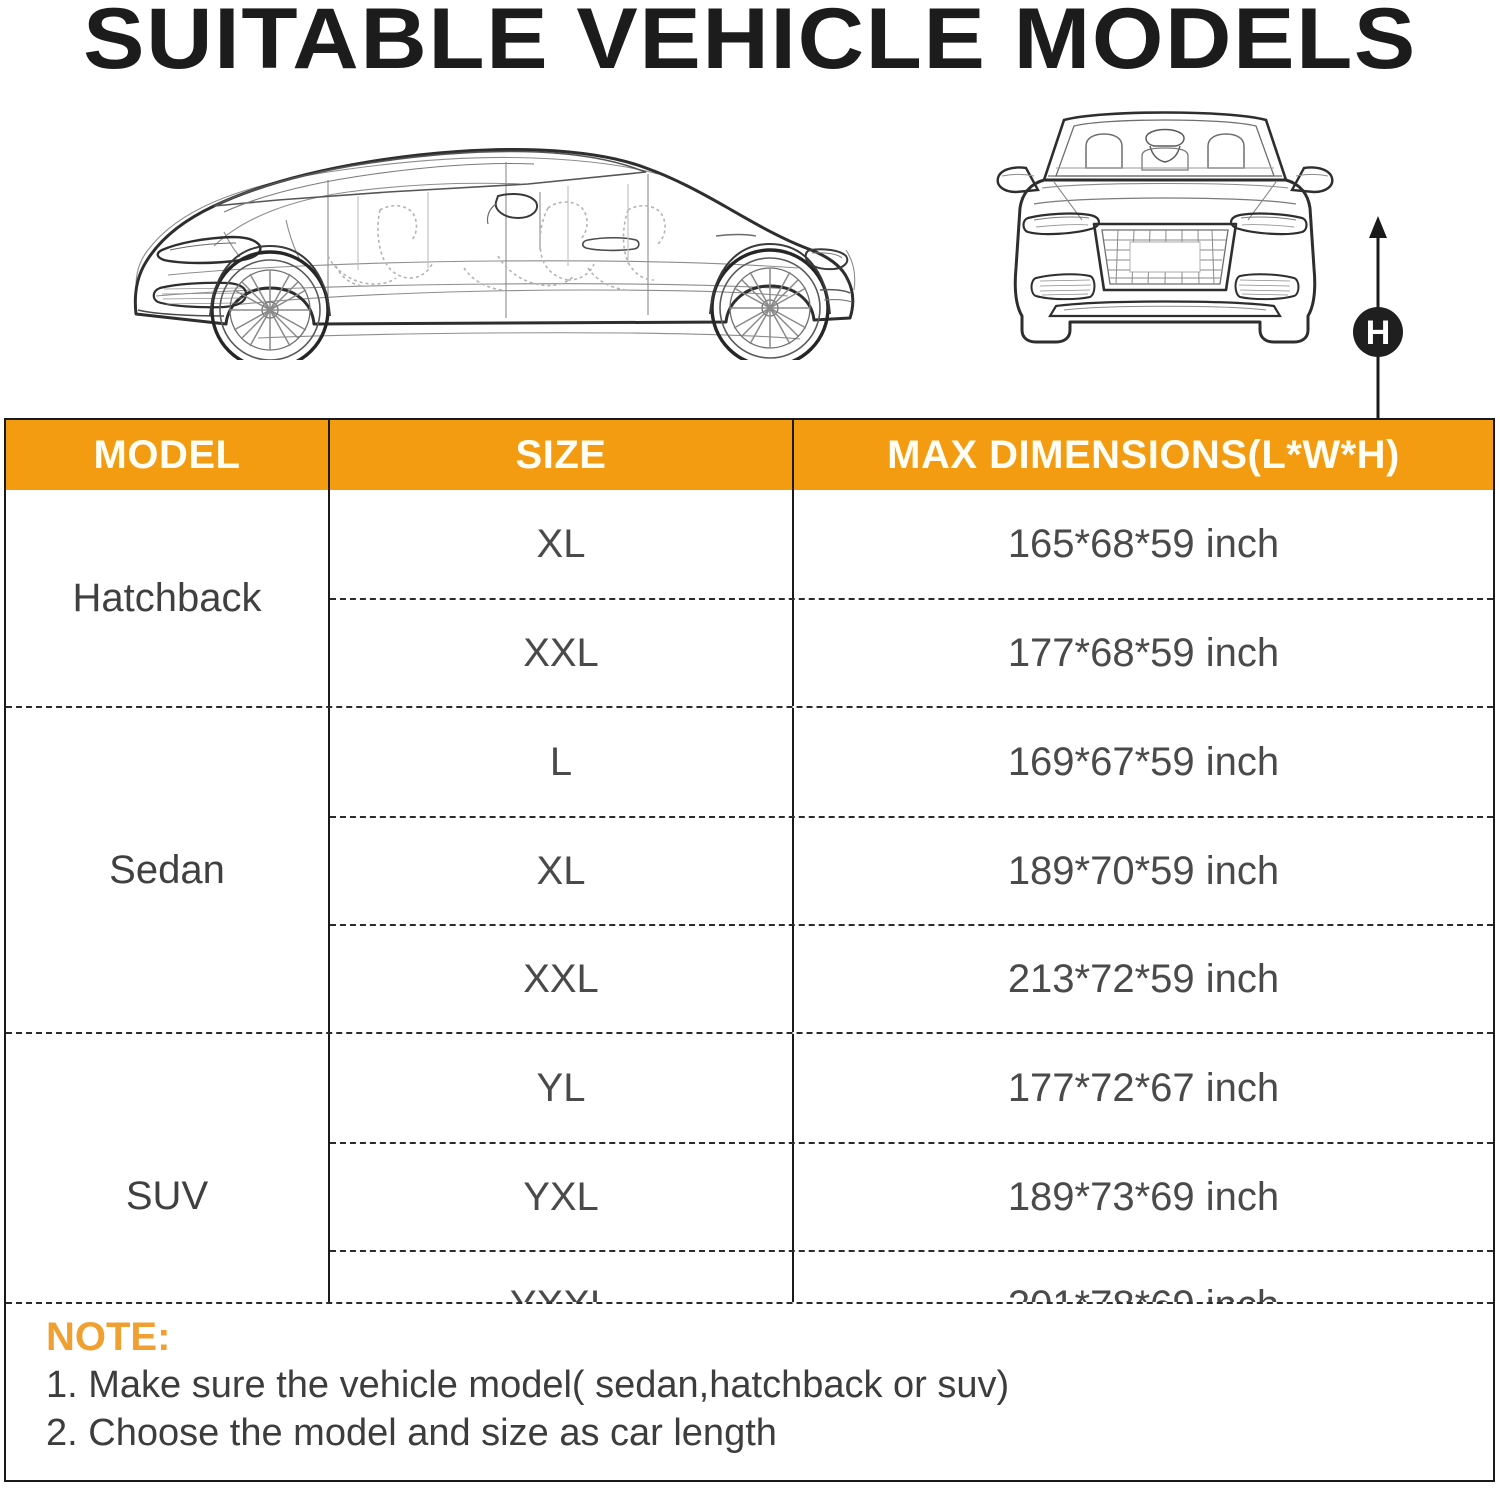 This screenshot has height=1488, width=1500. I want to click on dimensions-cell: 189*70*59 inch, so click(1143, 870).